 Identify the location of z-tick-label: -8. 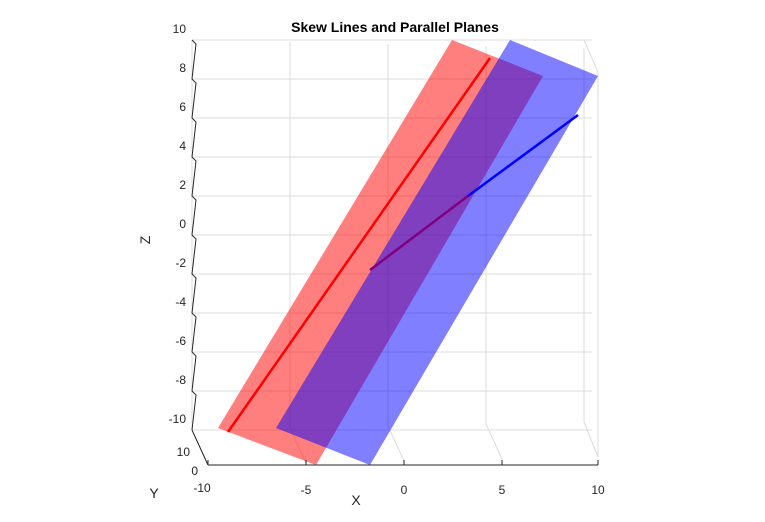
(180, 380).